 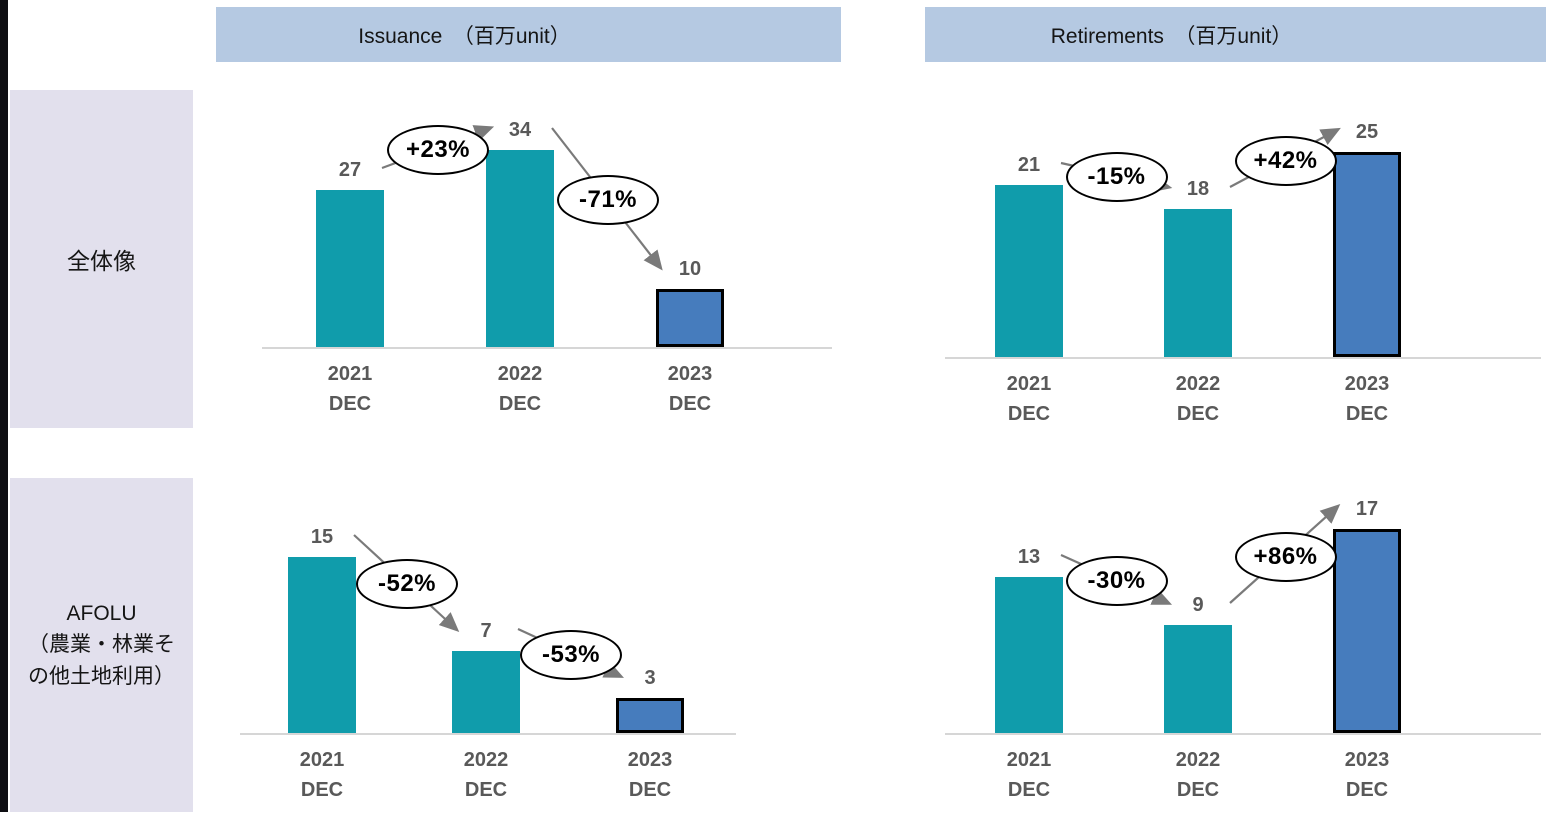 What do you see at coordinates (650, 678) in the screenshot?
I see `value-label-2023: 3` at bounding box center [650, 678].